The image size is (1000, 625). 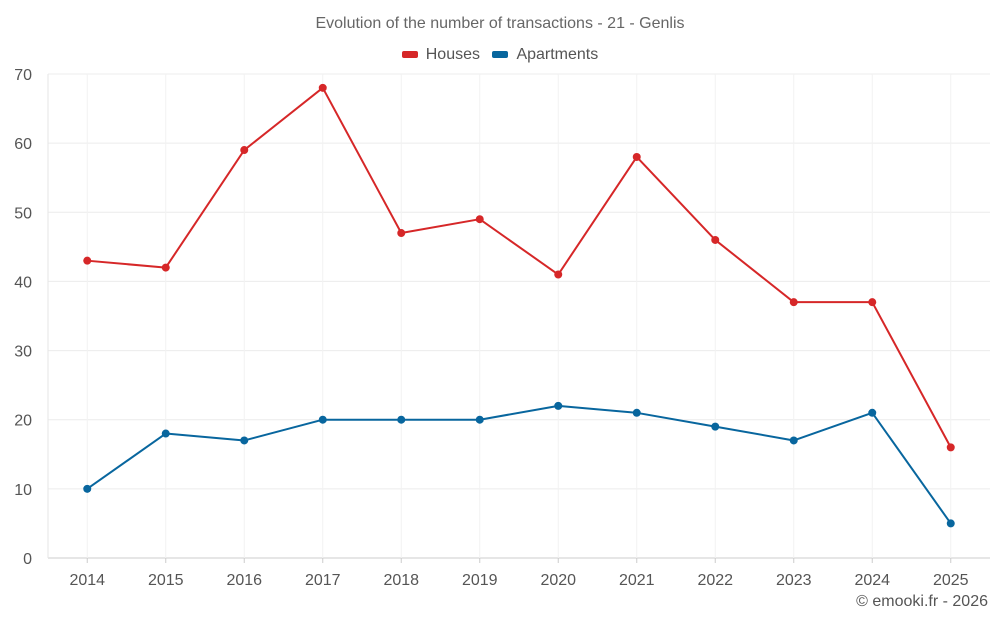 I want to click on legend-label-houses: Houses, so click(x=452, y=54).